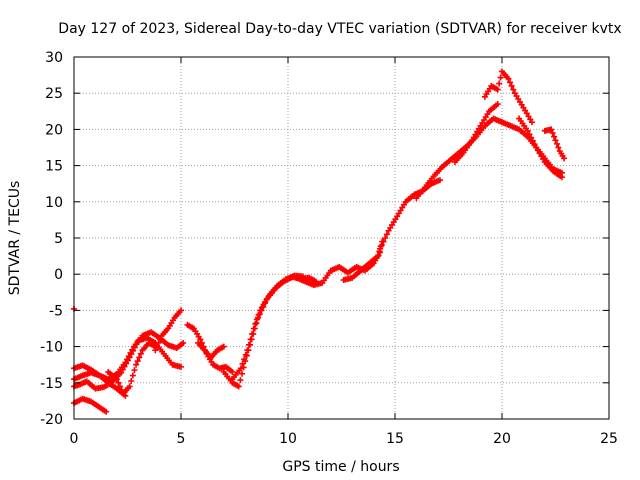 This screenshot has height=480, width=640. I want to click on y-tick-label: 0, so click(58, 275).